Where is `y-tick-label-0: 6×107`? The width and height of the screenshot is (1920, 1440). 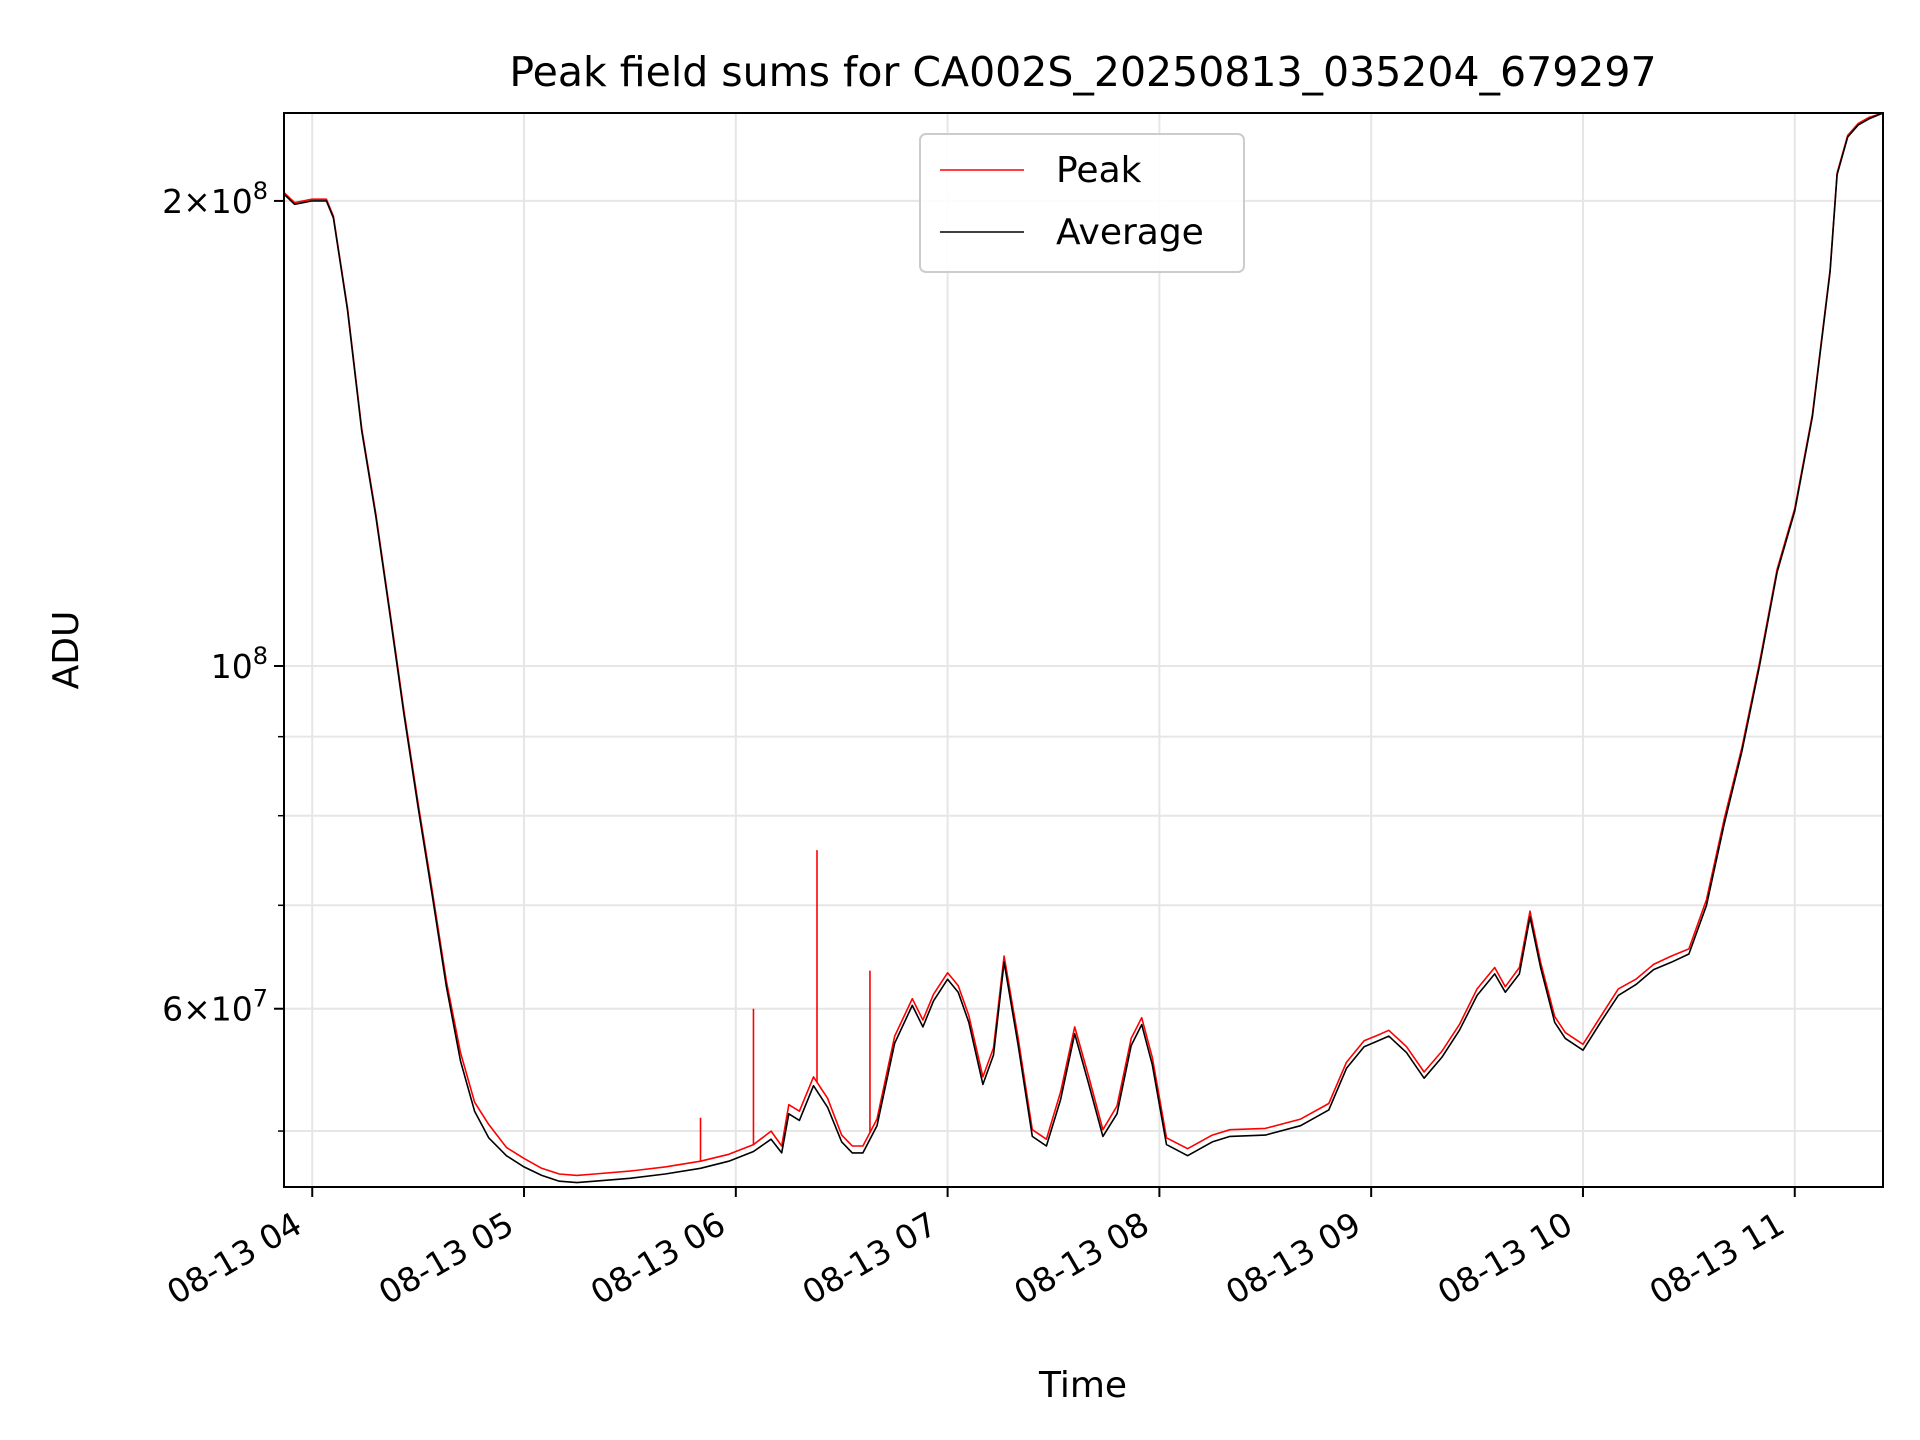 y-tick-label-0: 6×107 is located at coordinates (215, 1007).